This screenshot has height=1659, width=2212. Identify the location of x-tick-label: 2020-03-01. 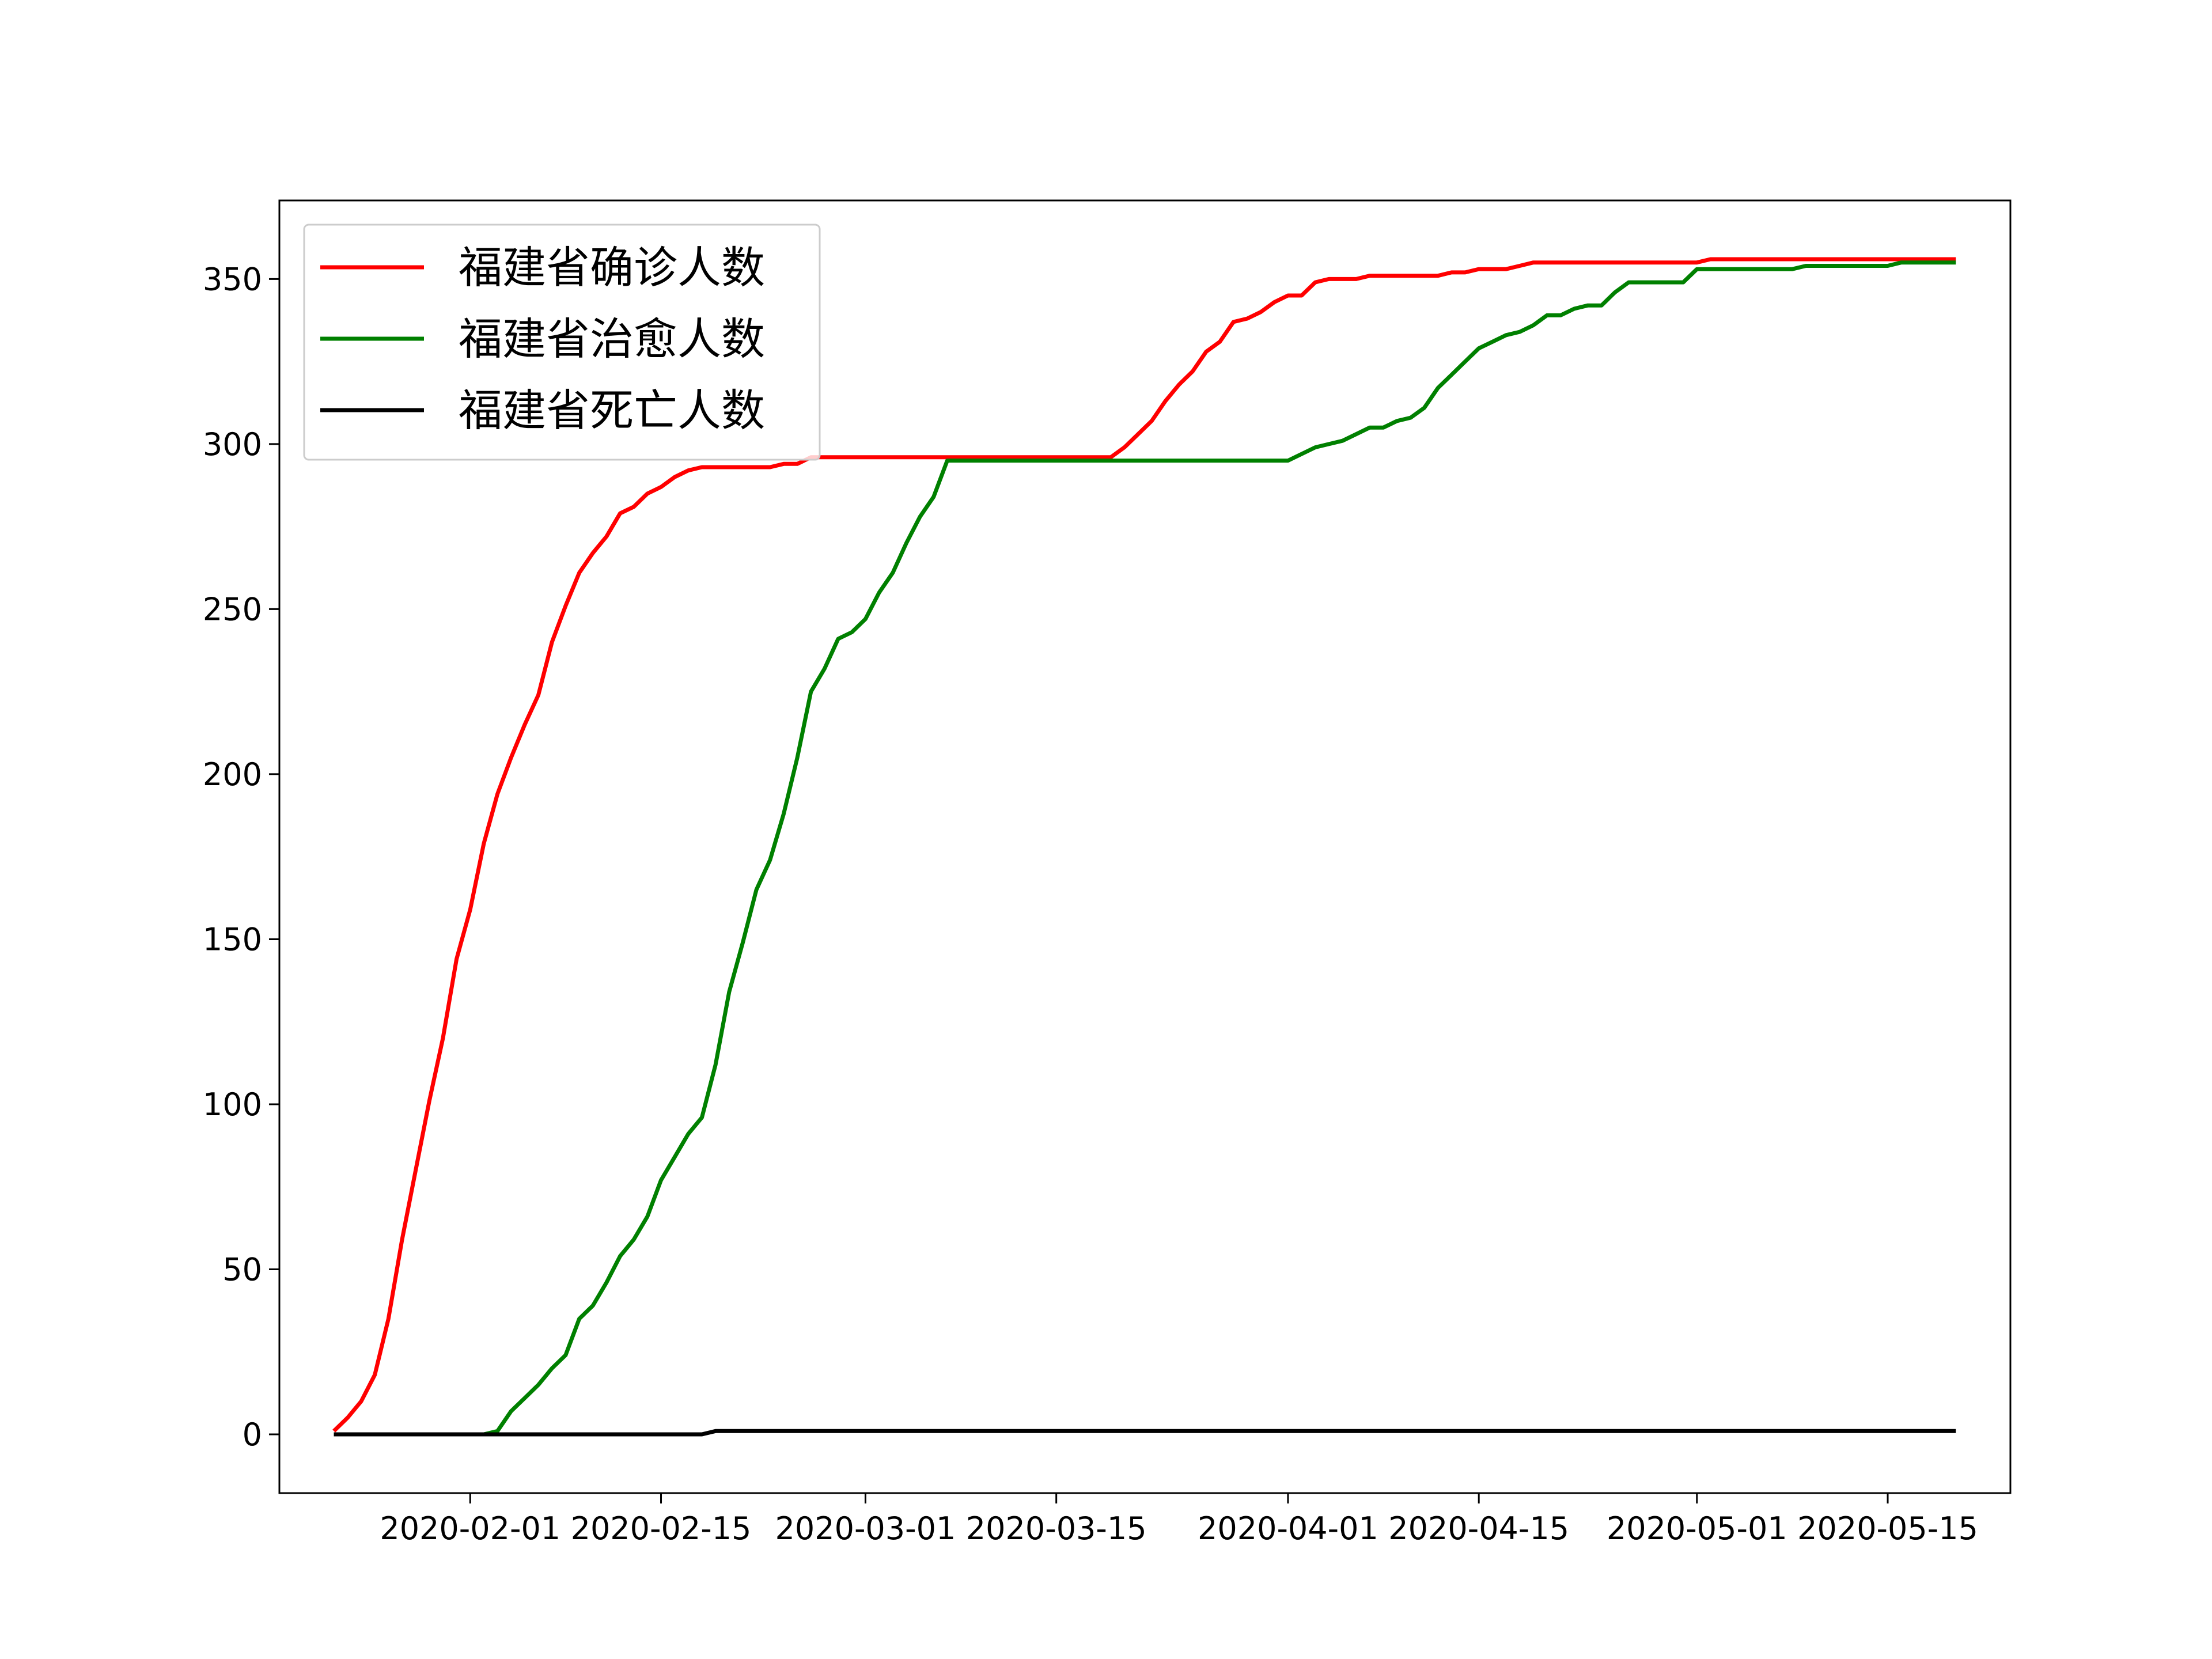
(865, 1528).